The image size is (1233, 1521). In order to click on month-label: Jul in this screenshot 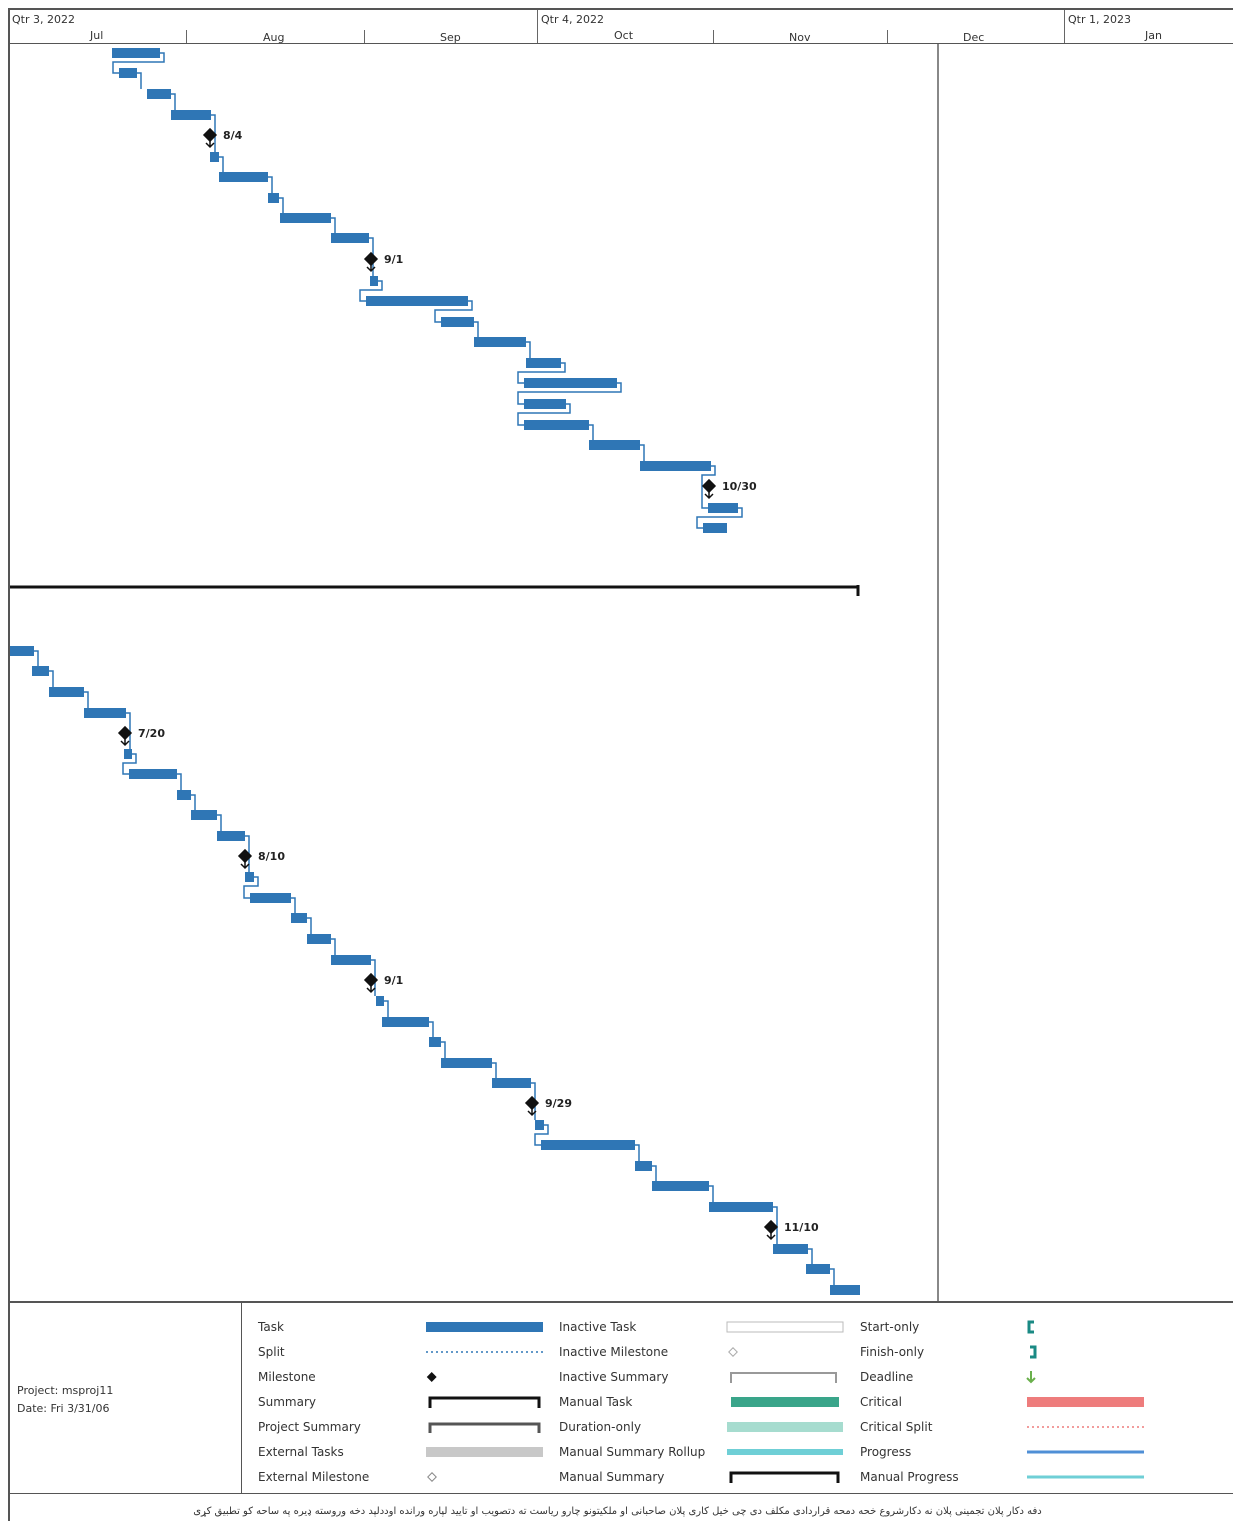, I will do `click(97, 35)`.